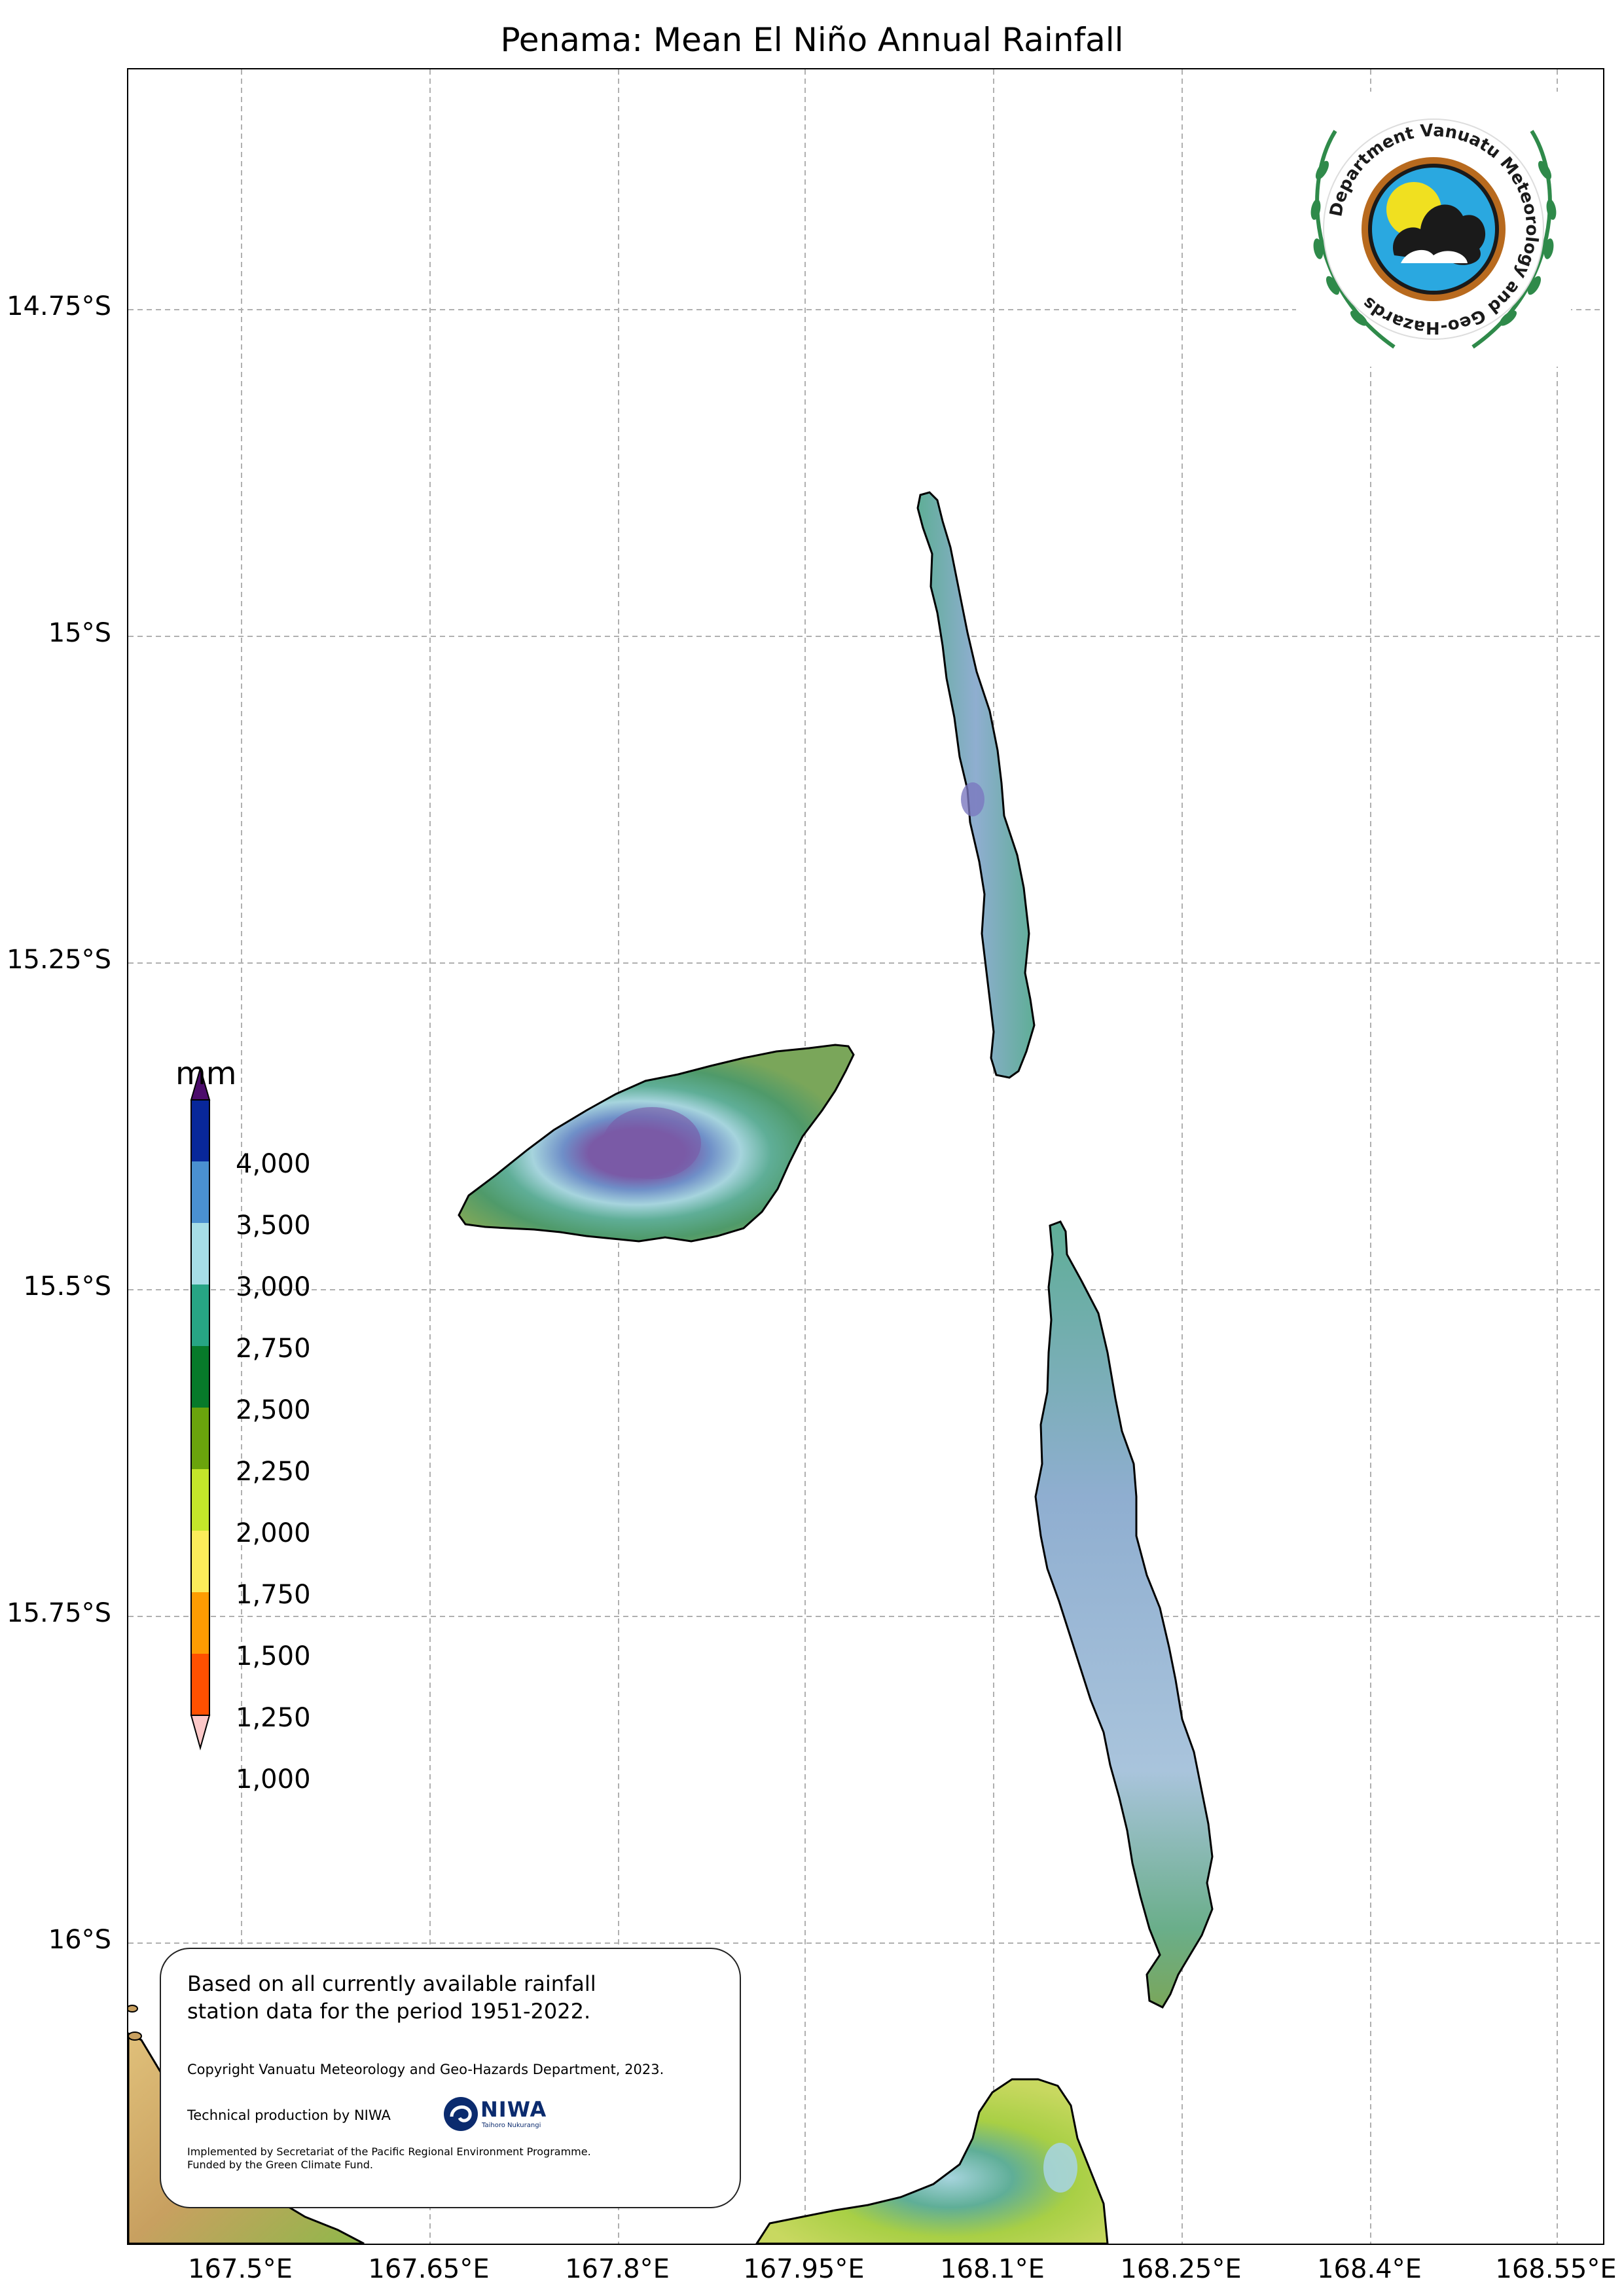  What do you see at coordinates (273, 1533) in the screenshot?
I see `colorbar-label: 2,000` at bounding box center [273, 1533].